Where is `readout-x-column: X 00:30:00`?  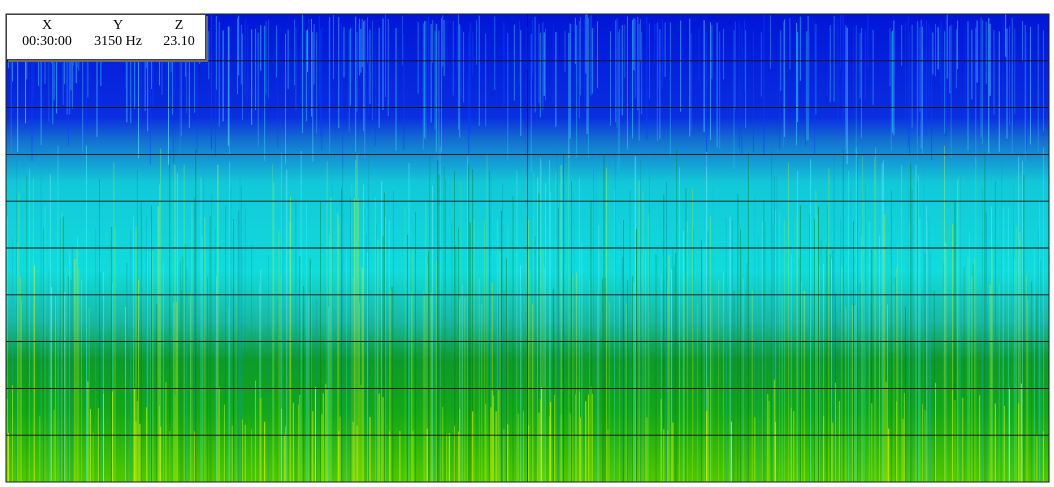
readout-x-column: X 00:30:00 is located at coordinates (47, 34).